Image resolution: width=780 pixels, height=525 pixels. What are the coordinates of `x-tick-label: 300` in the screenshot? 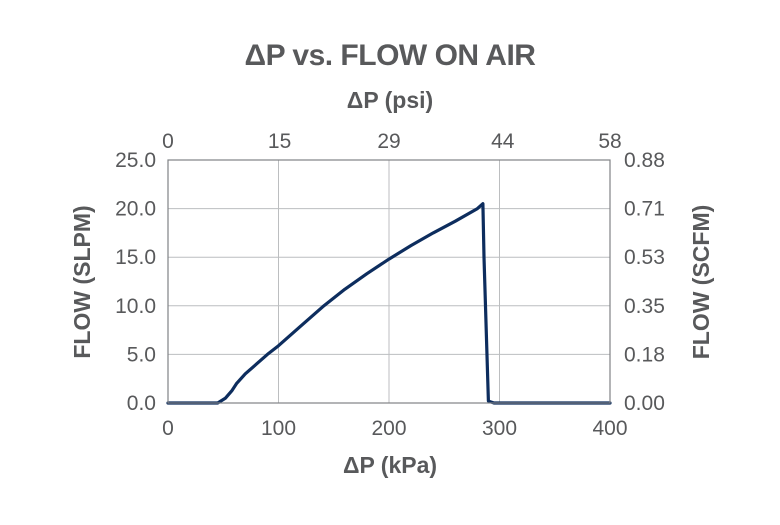 It's located at (499, 428).